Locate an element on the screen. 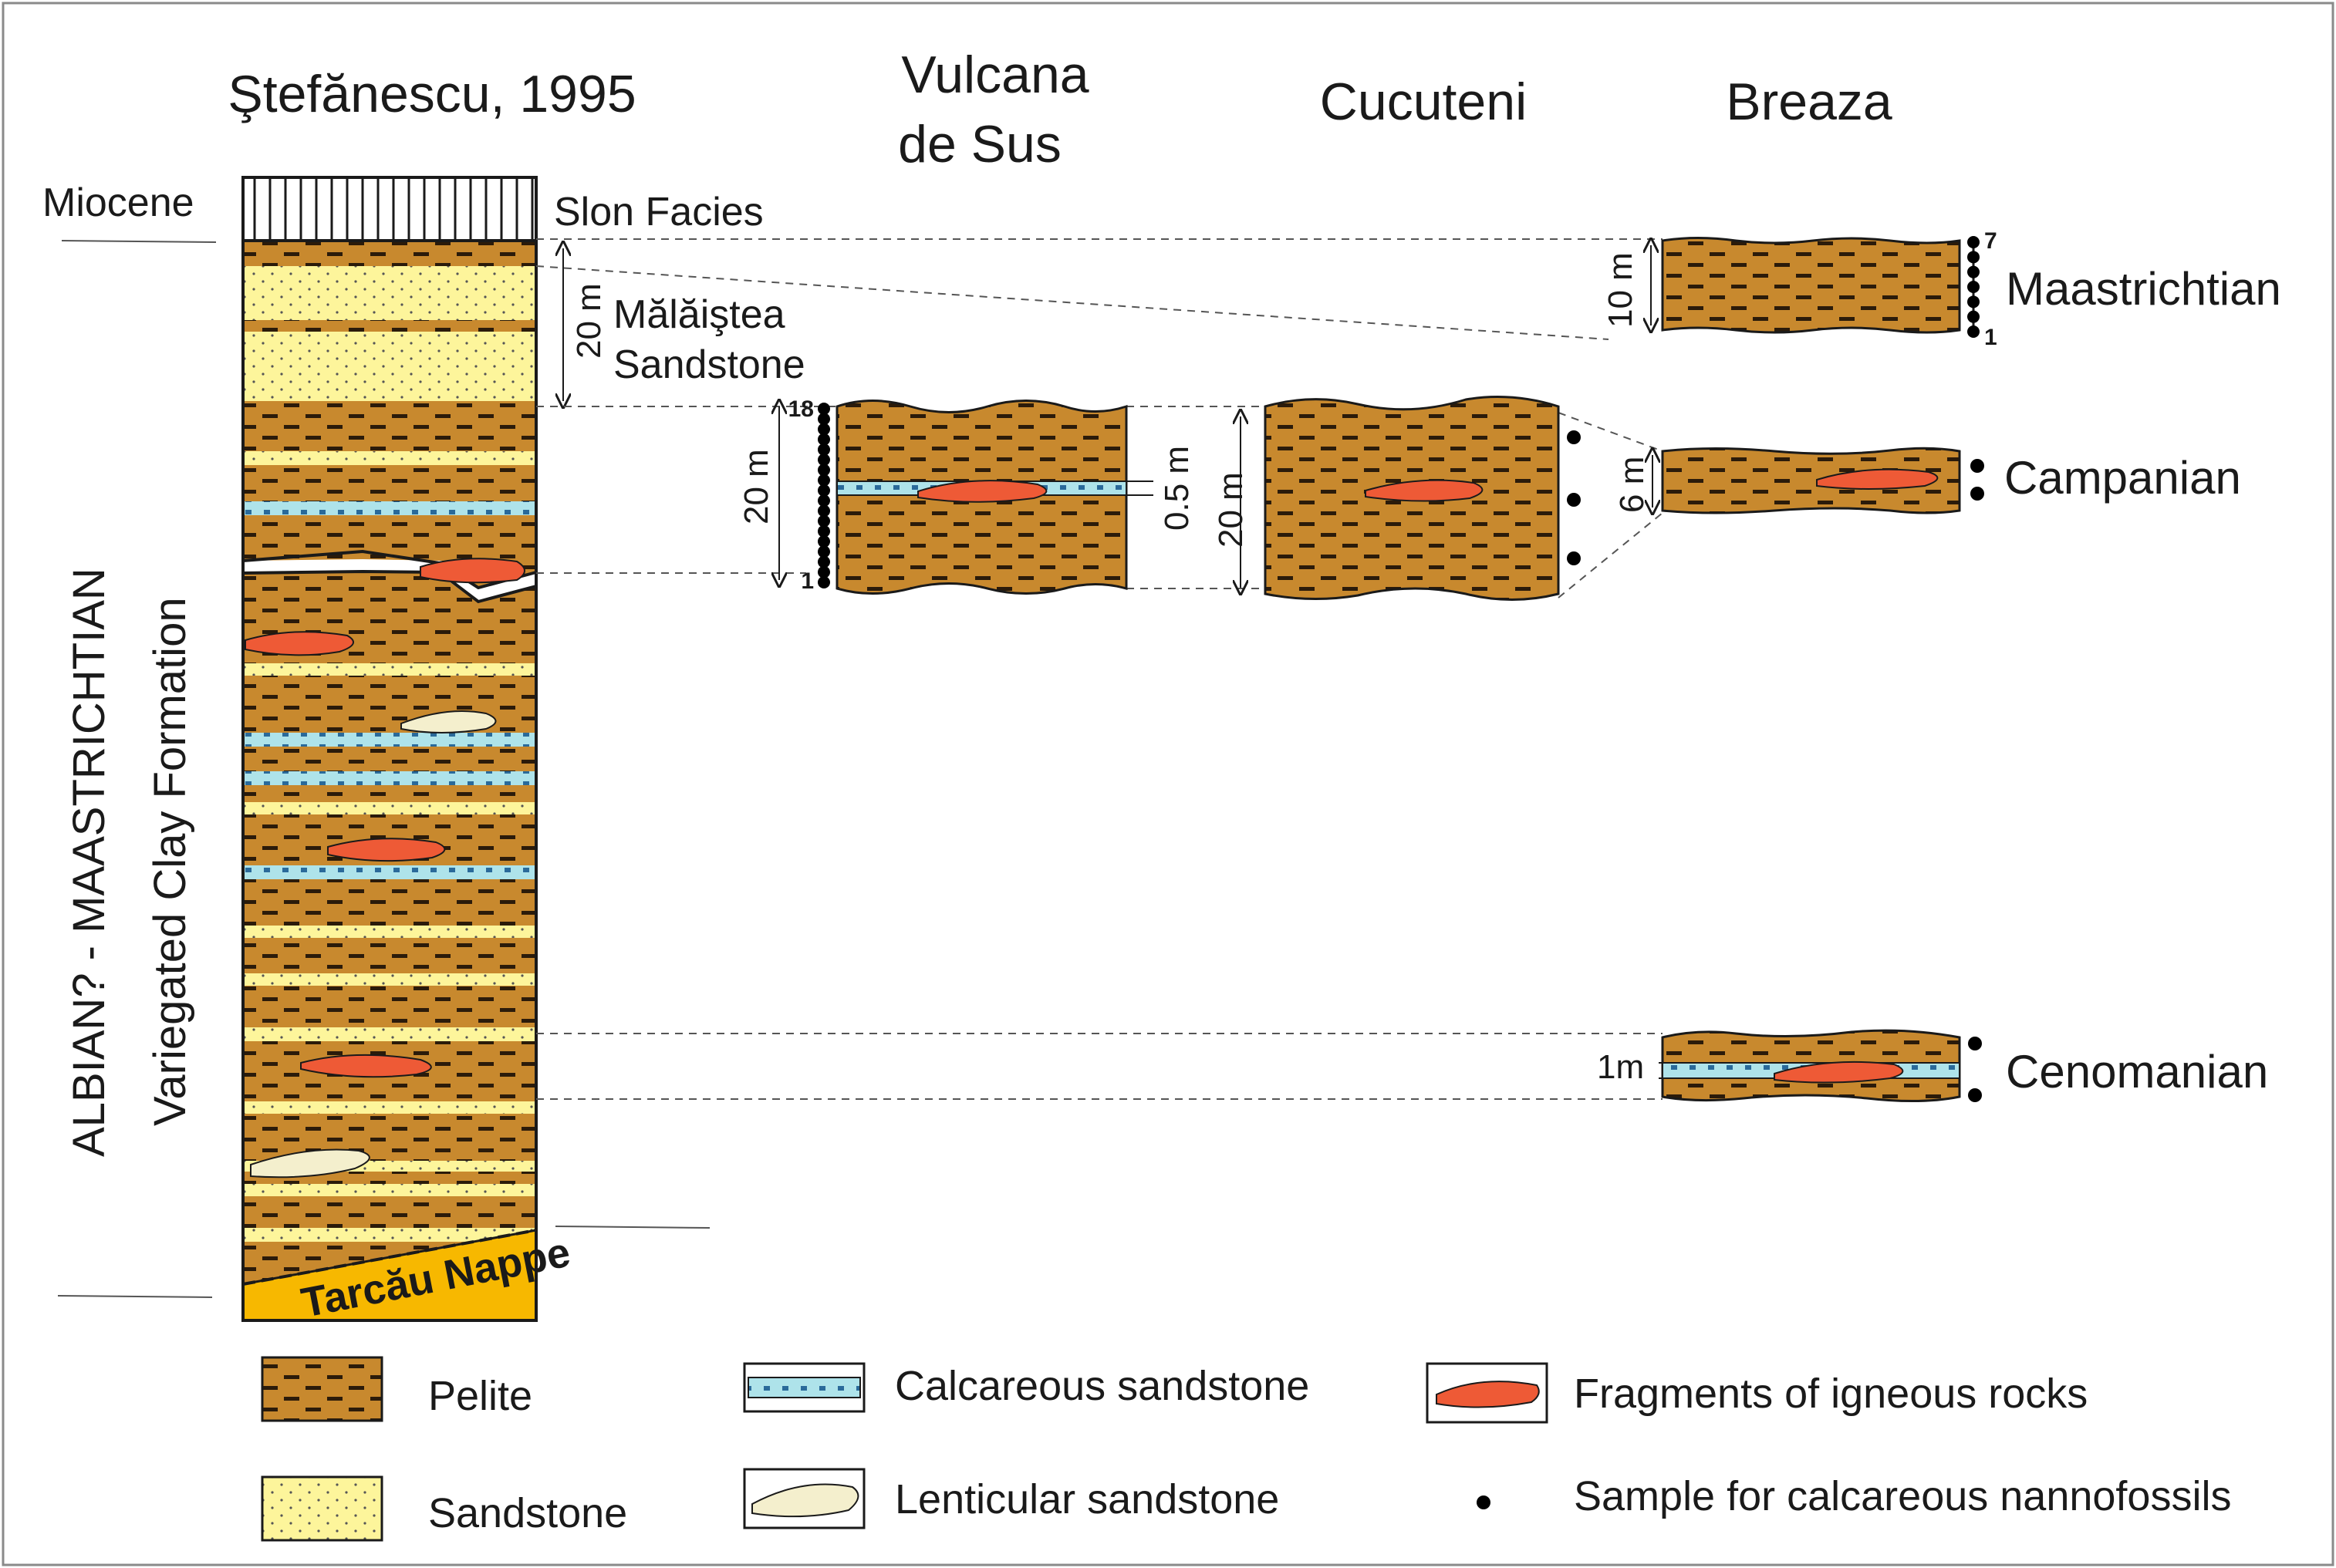 Image resolution: width=2336 pixels, height=1568 pixels. malaistea-label-line2: Sandstone is located at coordinates (709, 365).